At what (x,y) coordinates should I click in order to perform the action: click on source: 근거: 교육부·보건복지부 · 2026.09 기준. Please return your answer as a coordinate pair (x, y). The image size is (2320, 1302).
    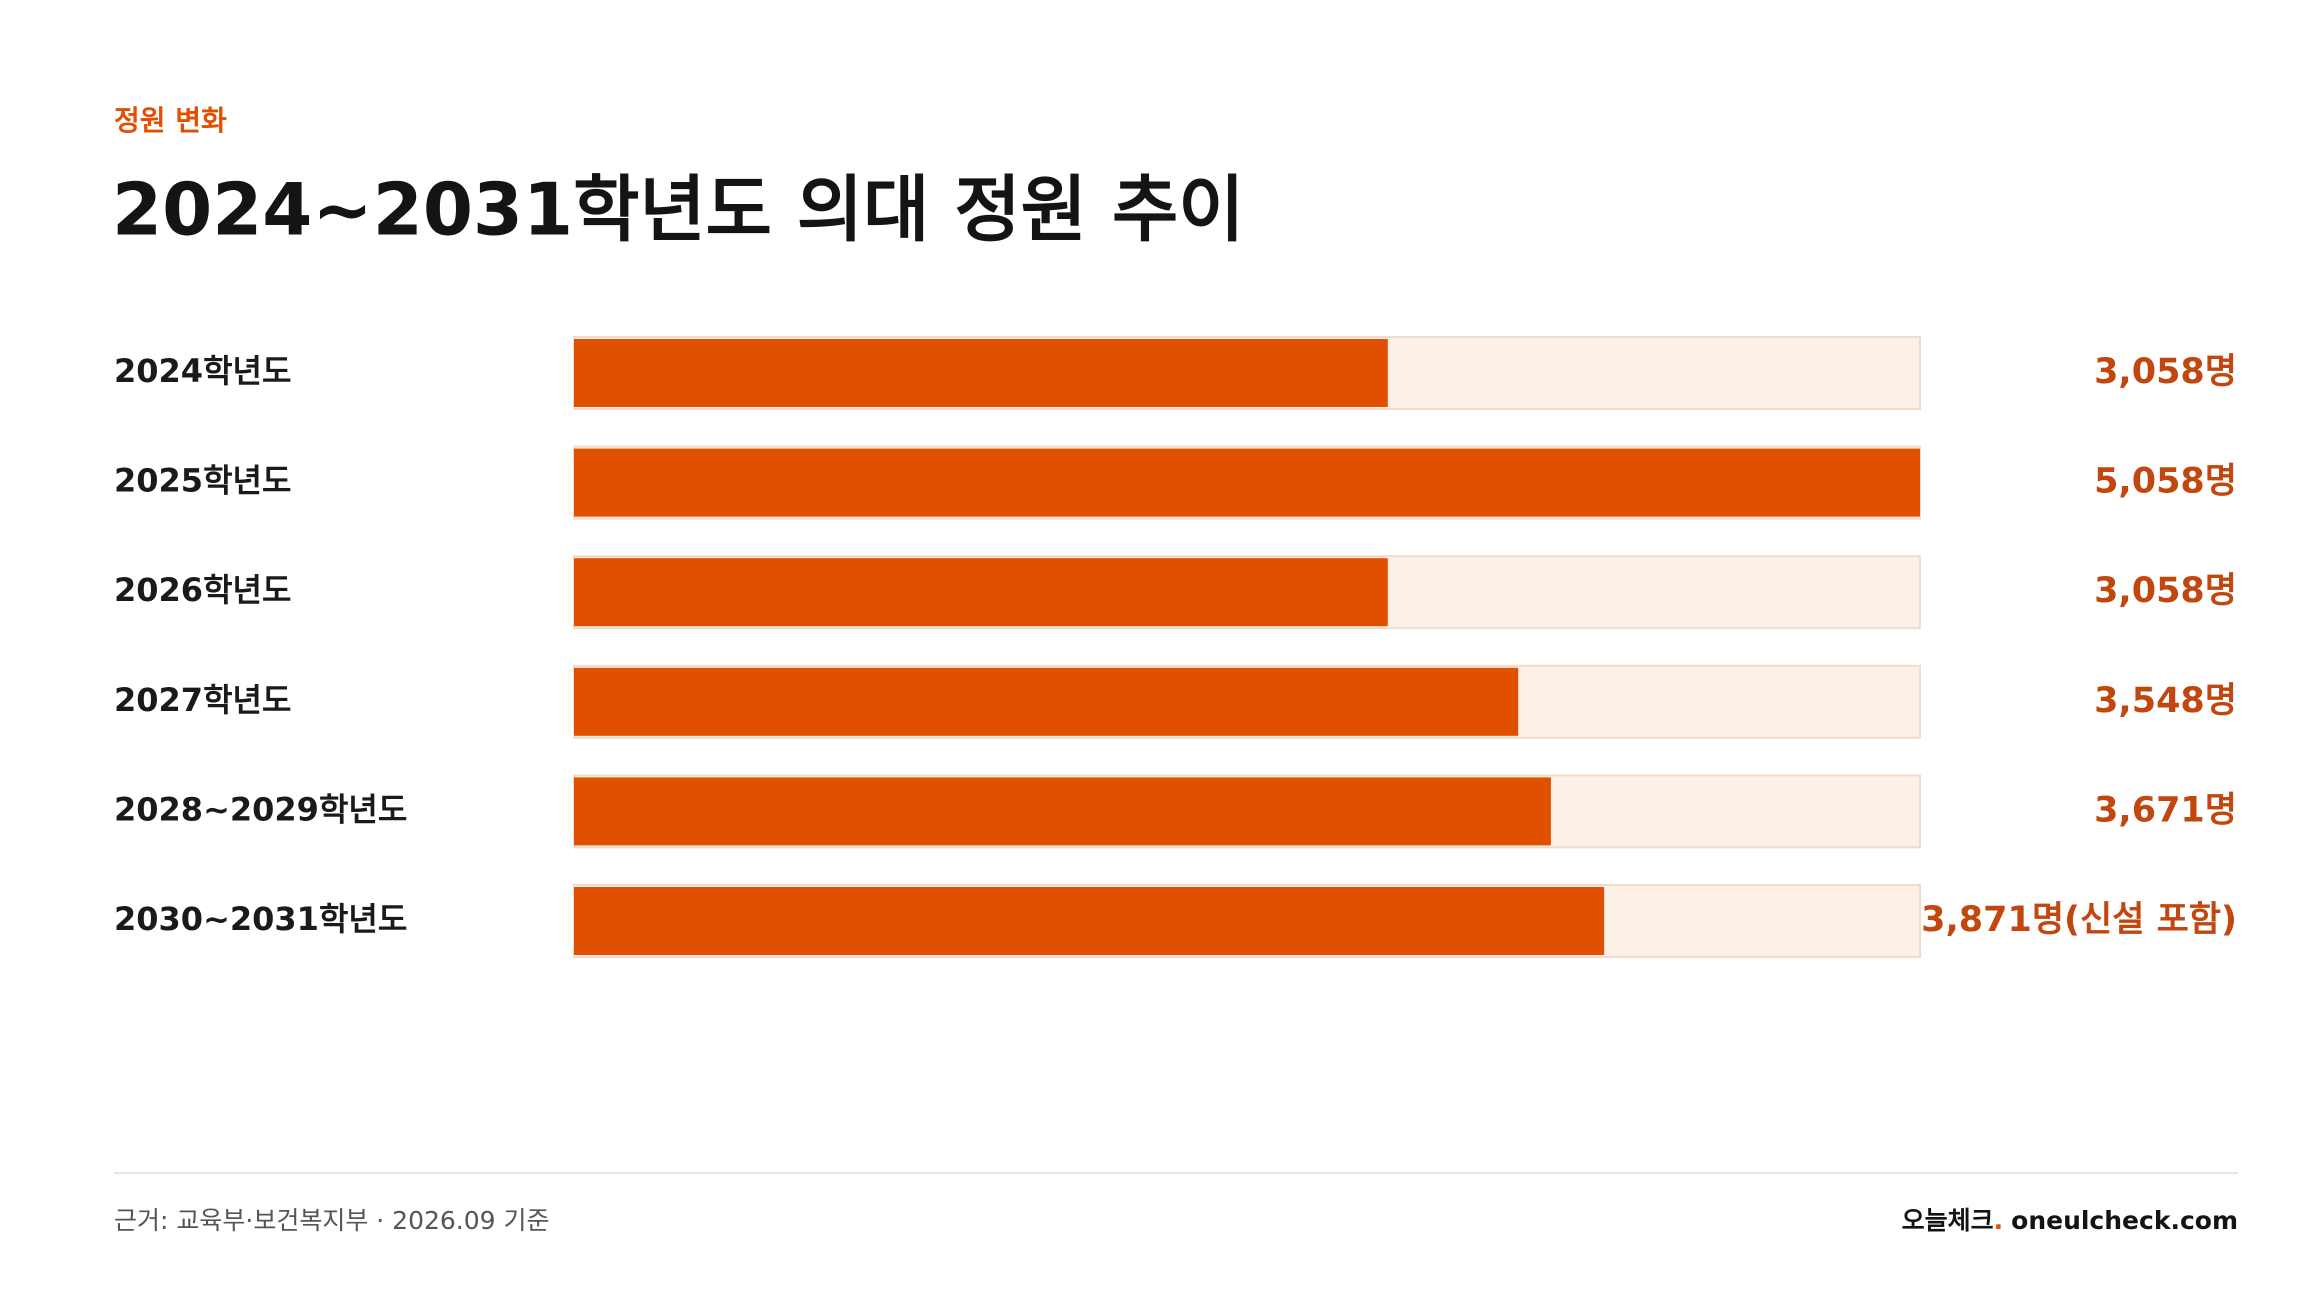
    Looking at the image, I should click on (332, 1220).